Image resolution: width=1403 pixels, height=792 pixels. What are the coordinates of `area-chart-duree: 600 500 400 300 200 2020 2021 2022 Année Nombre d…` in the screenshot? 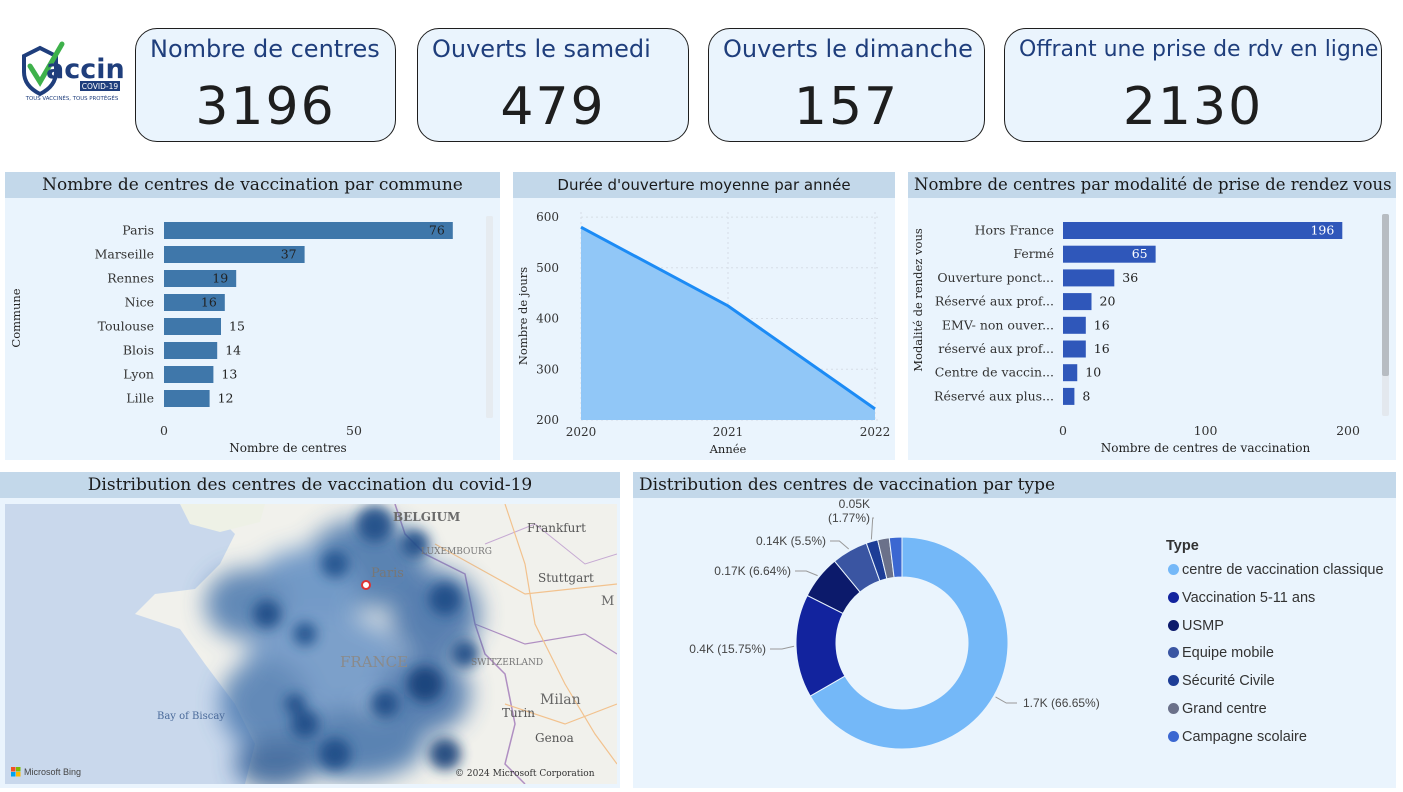 It's located at (703, 333).